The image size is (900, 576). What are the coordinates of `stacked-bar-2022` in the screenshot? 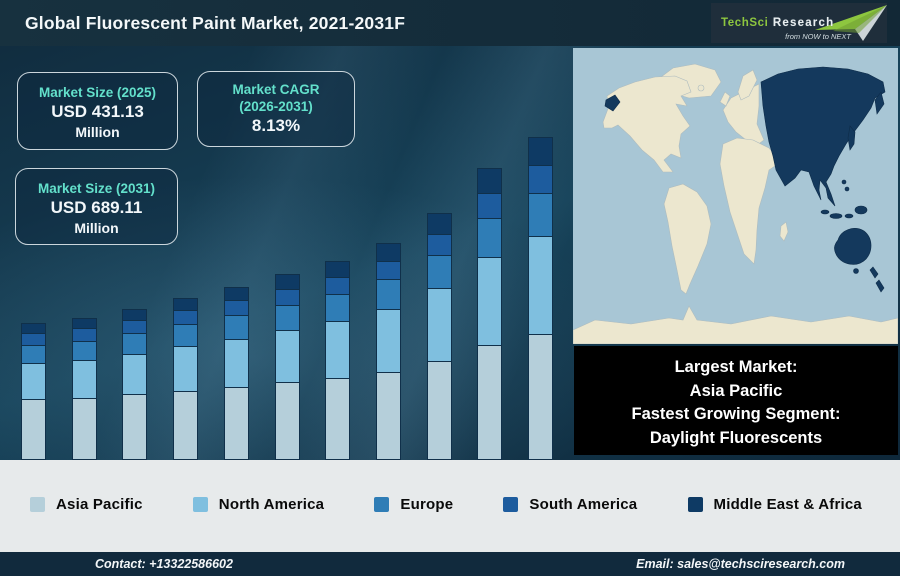 It's located at (84, 389).